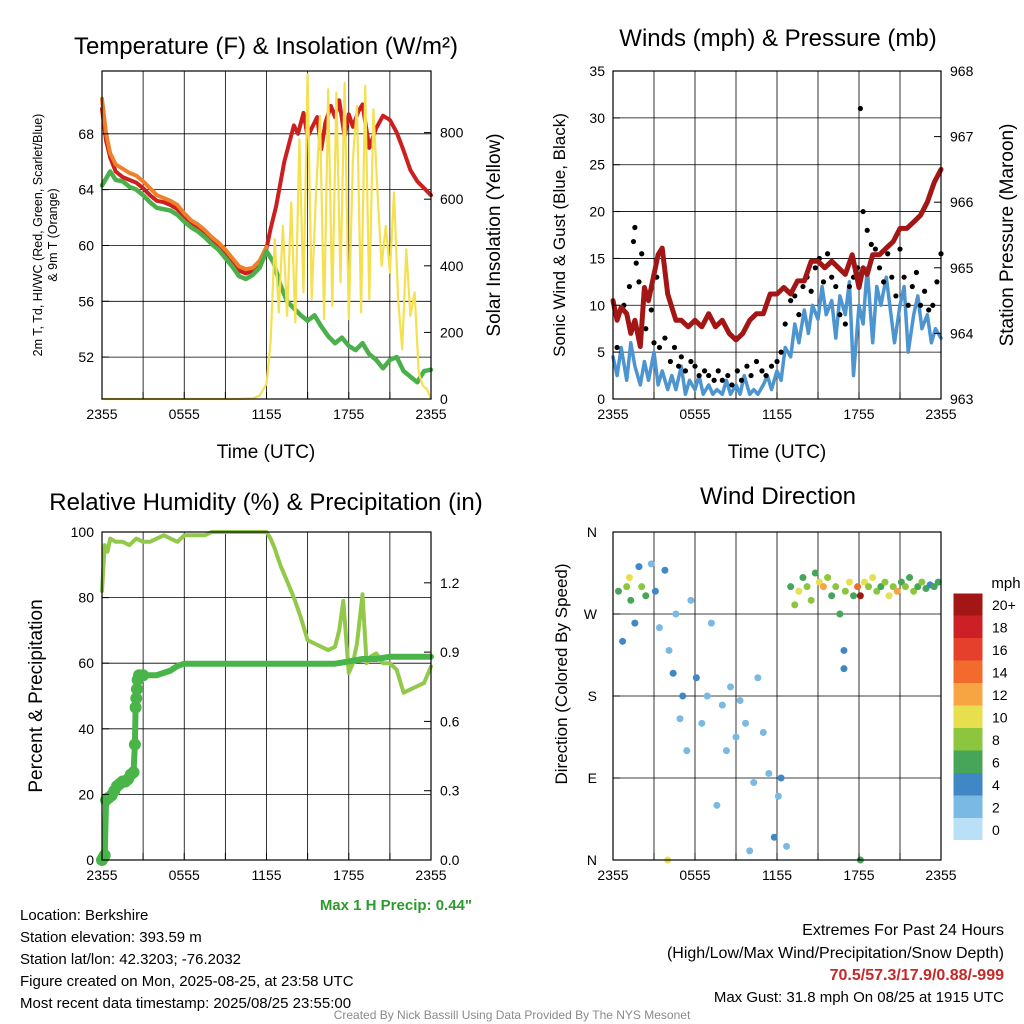 This screenshot has height=1024, width=1024. I want to click on y-tick-label: 52, so click(86, 357).